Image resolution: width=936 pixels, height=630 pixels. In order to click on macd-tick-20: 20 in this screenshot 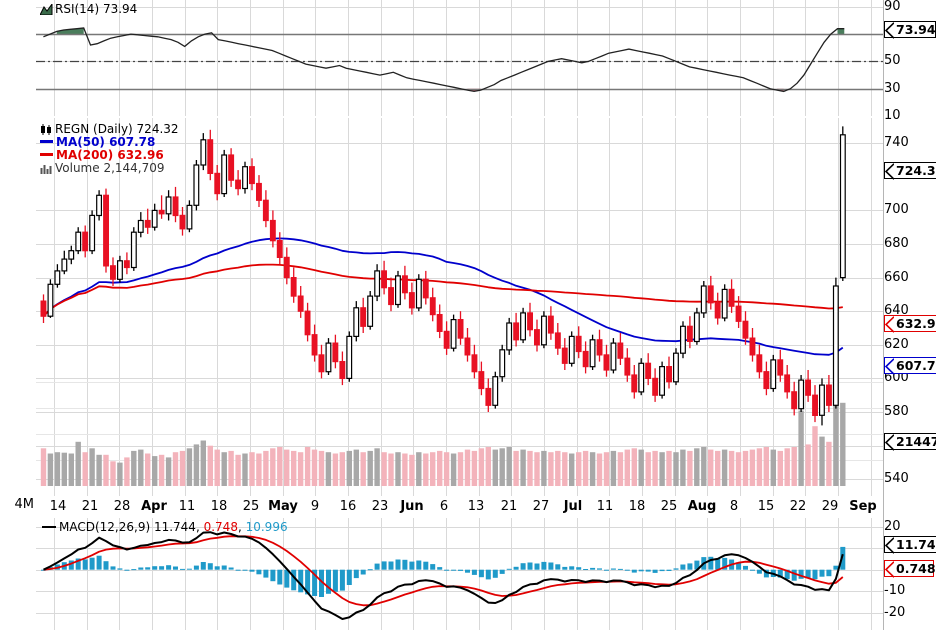, I will do `click(892, 526)`.